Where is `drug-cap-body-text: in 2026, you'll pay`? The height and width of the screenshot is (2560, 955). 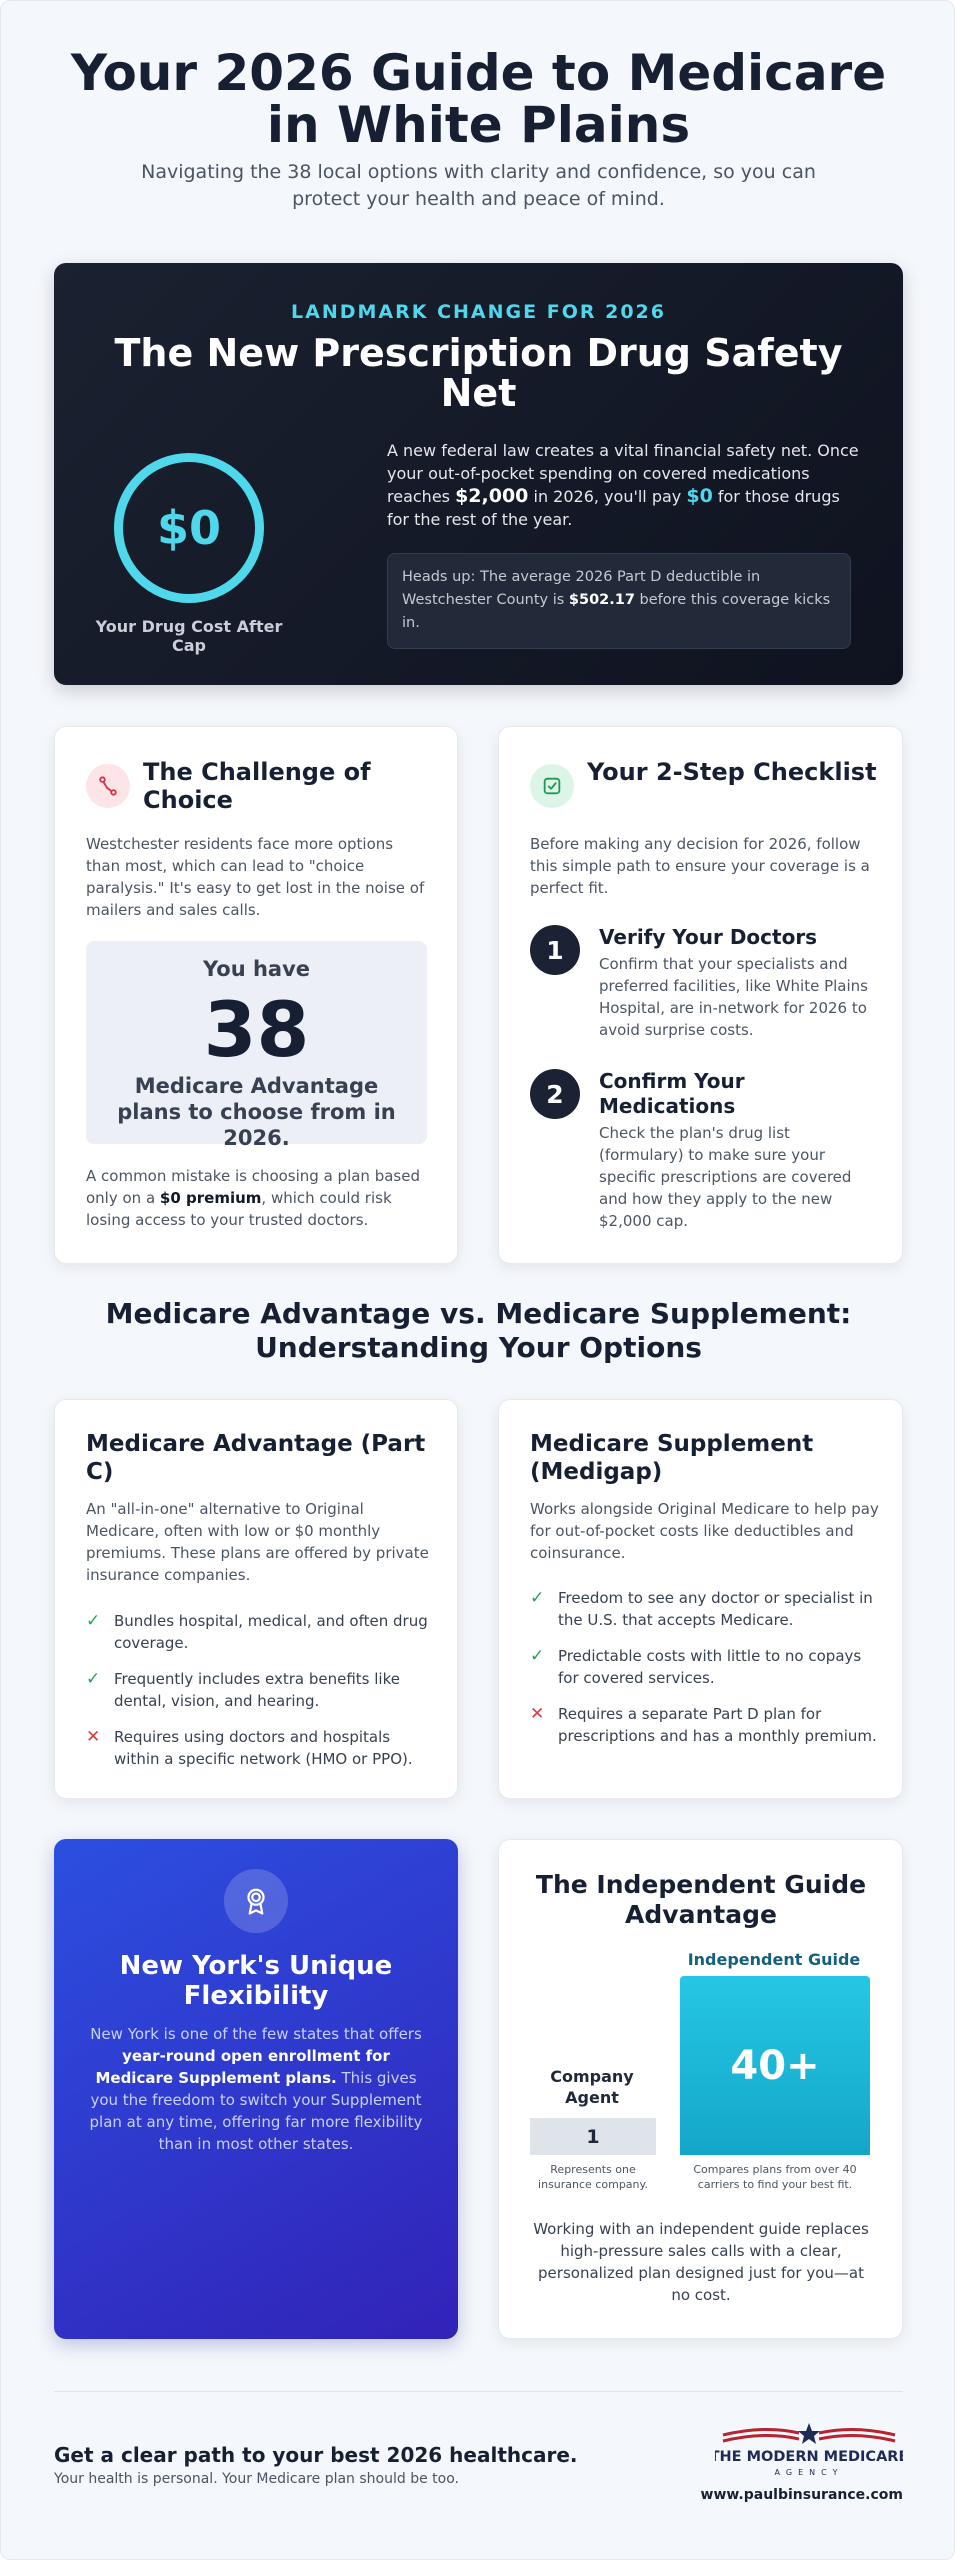
drug-cap-body-text: in 2026, you'll pay is located at coordinates (607, 496).